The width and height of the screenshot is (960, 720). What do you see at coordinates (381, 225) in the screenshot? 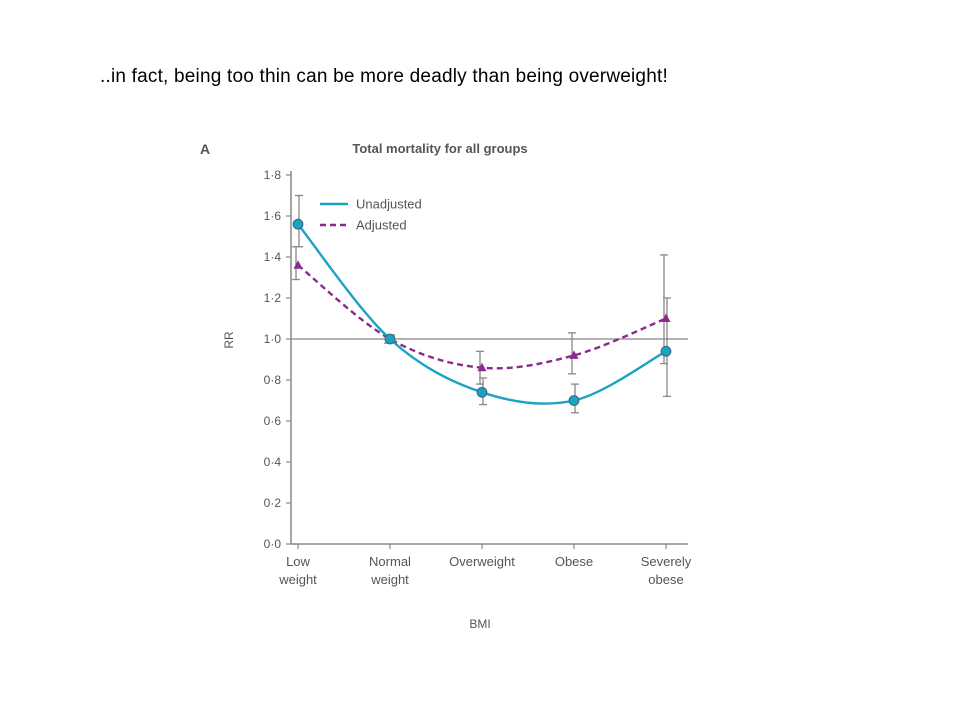
I see `legend-label-adjusted: Adjusted` at bounding box center [381, 225].